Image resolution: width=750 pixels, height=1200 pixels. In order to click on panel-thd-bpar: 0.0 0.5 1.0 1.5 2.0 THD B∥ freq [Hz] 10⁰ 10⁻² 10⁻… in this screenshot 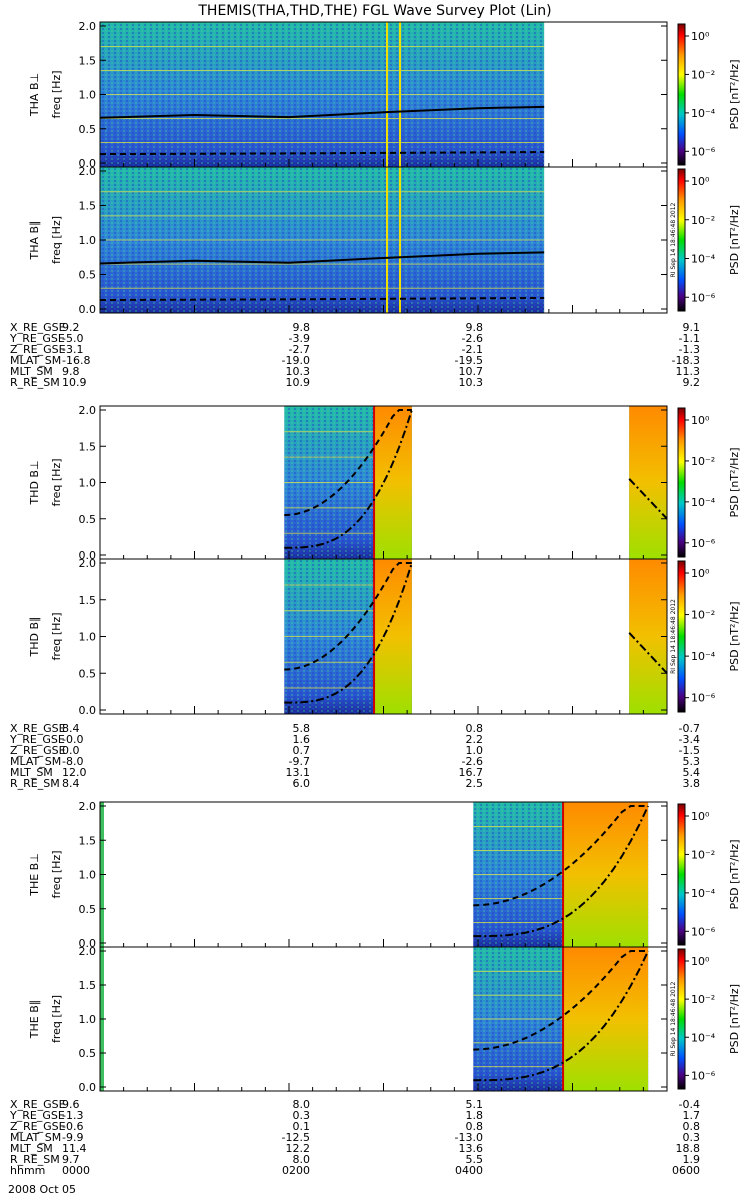, I will do `click(384, 637)`.